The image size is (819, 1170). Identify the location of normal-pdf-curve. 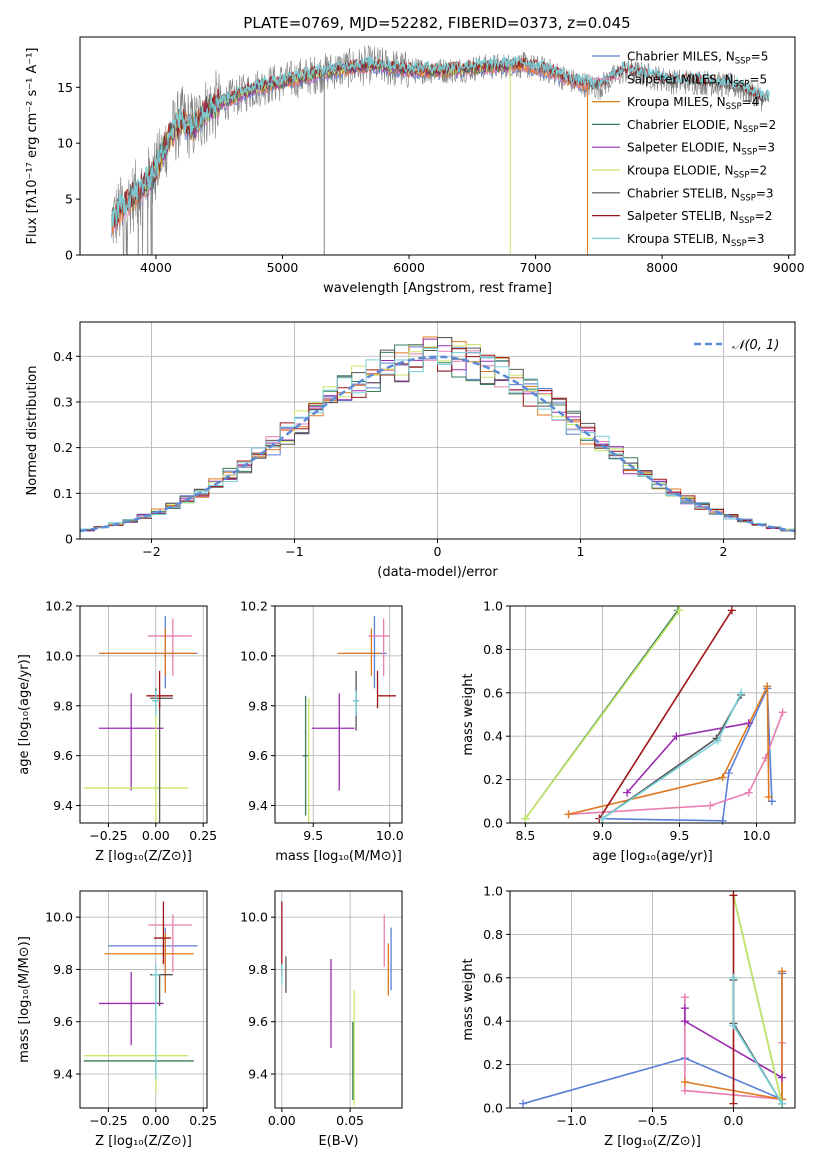
(437, 444).